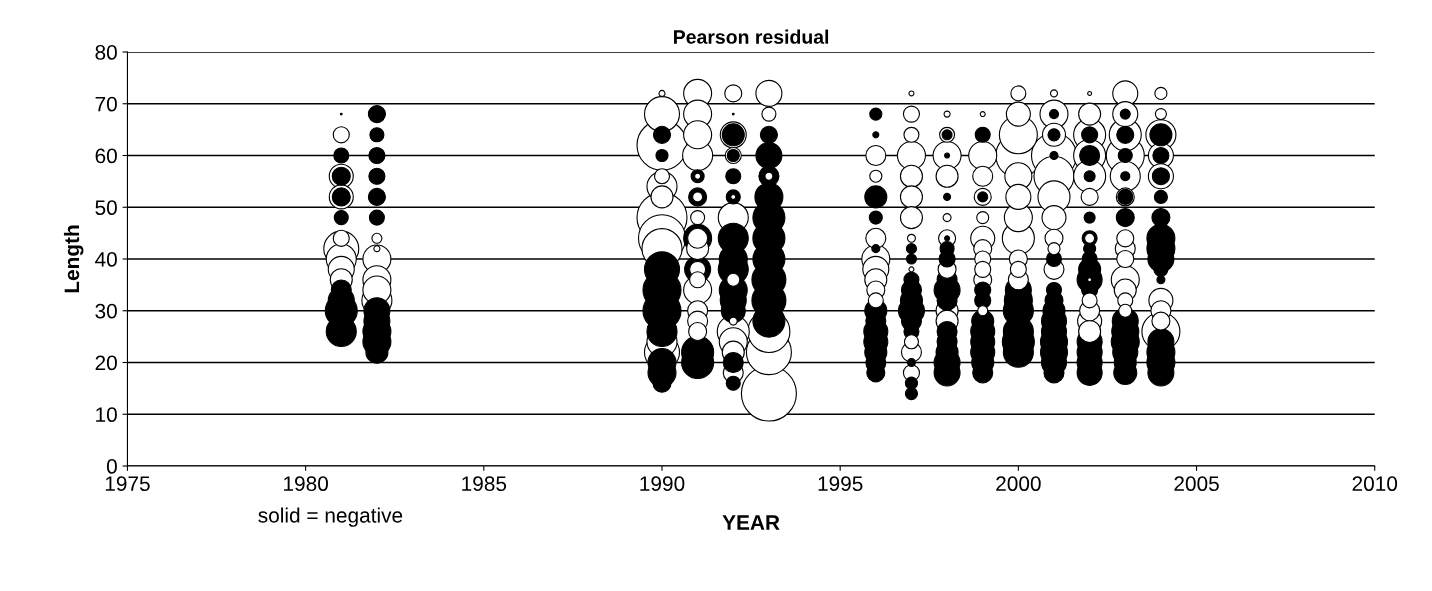 The image size is (1432, 591). What do you see at coordinates (1018, 484) in the screenshot?
I see `x-tick-label: 2000` at bounding box center [1018, 484].